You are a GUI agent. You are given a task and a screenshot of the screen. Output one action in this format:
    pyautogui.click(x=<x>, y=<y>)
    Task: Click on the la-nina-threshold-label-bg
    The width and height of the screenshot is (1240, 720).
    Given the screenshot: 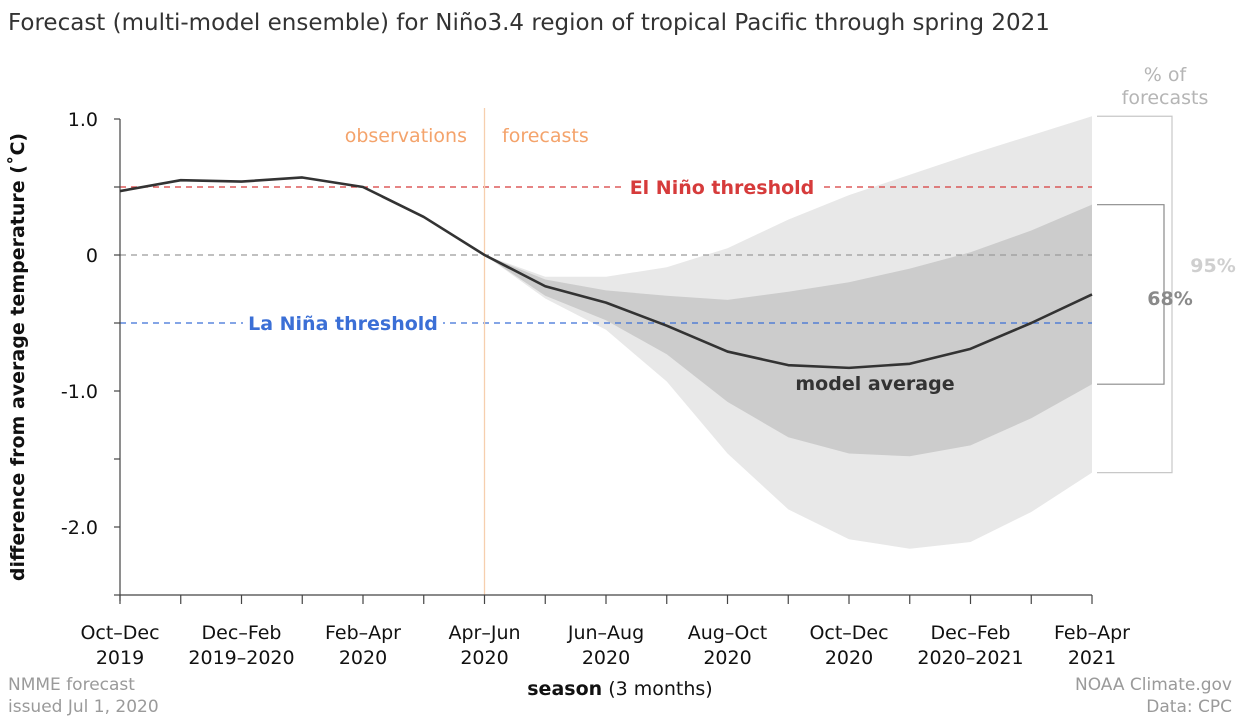 What is the action you would take?
    pyautogui.click(x=343, y=323)
    